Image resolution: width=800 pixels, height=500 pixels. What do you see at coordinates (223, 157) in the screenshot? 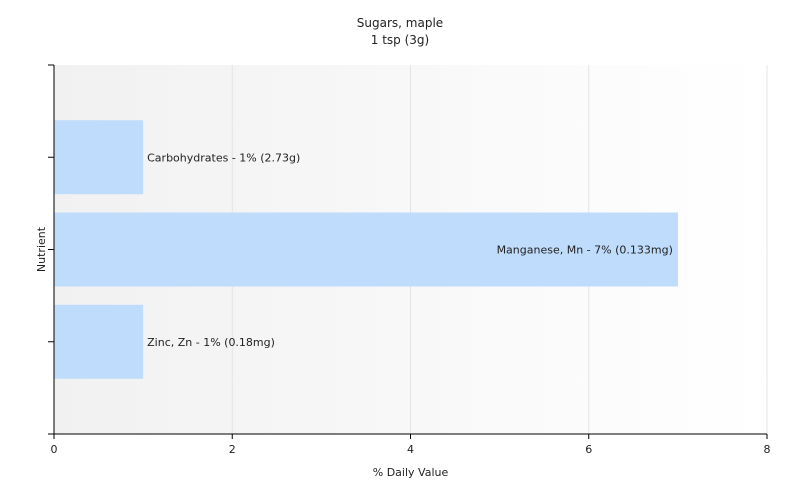
I see `bar-data-label: Carbohydrates - 1% (2.73g)` at bounding box center [223, 157].